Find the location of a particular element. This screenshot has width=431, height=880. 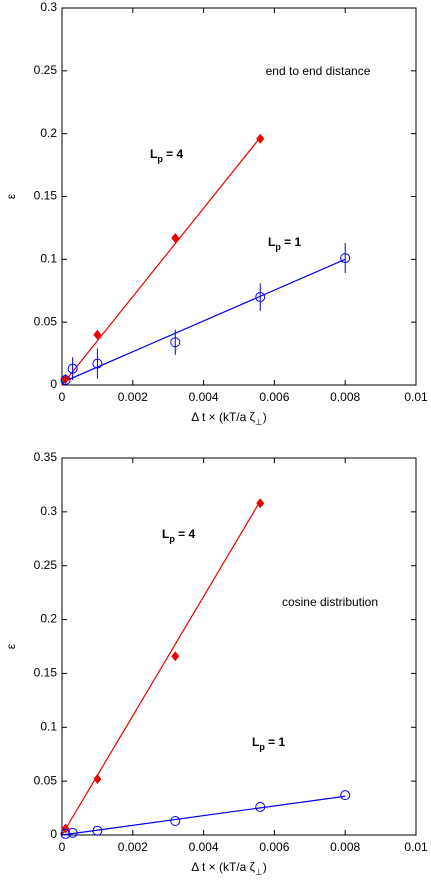

annotation-main: cosine distribution is located at coordinates (330, 602).